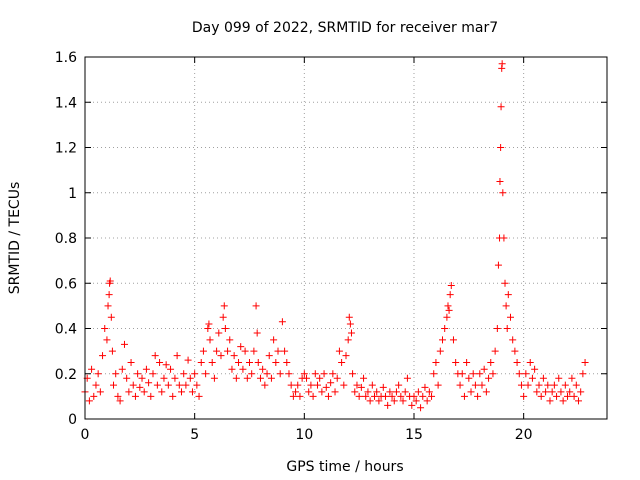  Describe the element at coordinates (66, 58) in the screenshot. I see `y-tick-label: 1.6` at that location.